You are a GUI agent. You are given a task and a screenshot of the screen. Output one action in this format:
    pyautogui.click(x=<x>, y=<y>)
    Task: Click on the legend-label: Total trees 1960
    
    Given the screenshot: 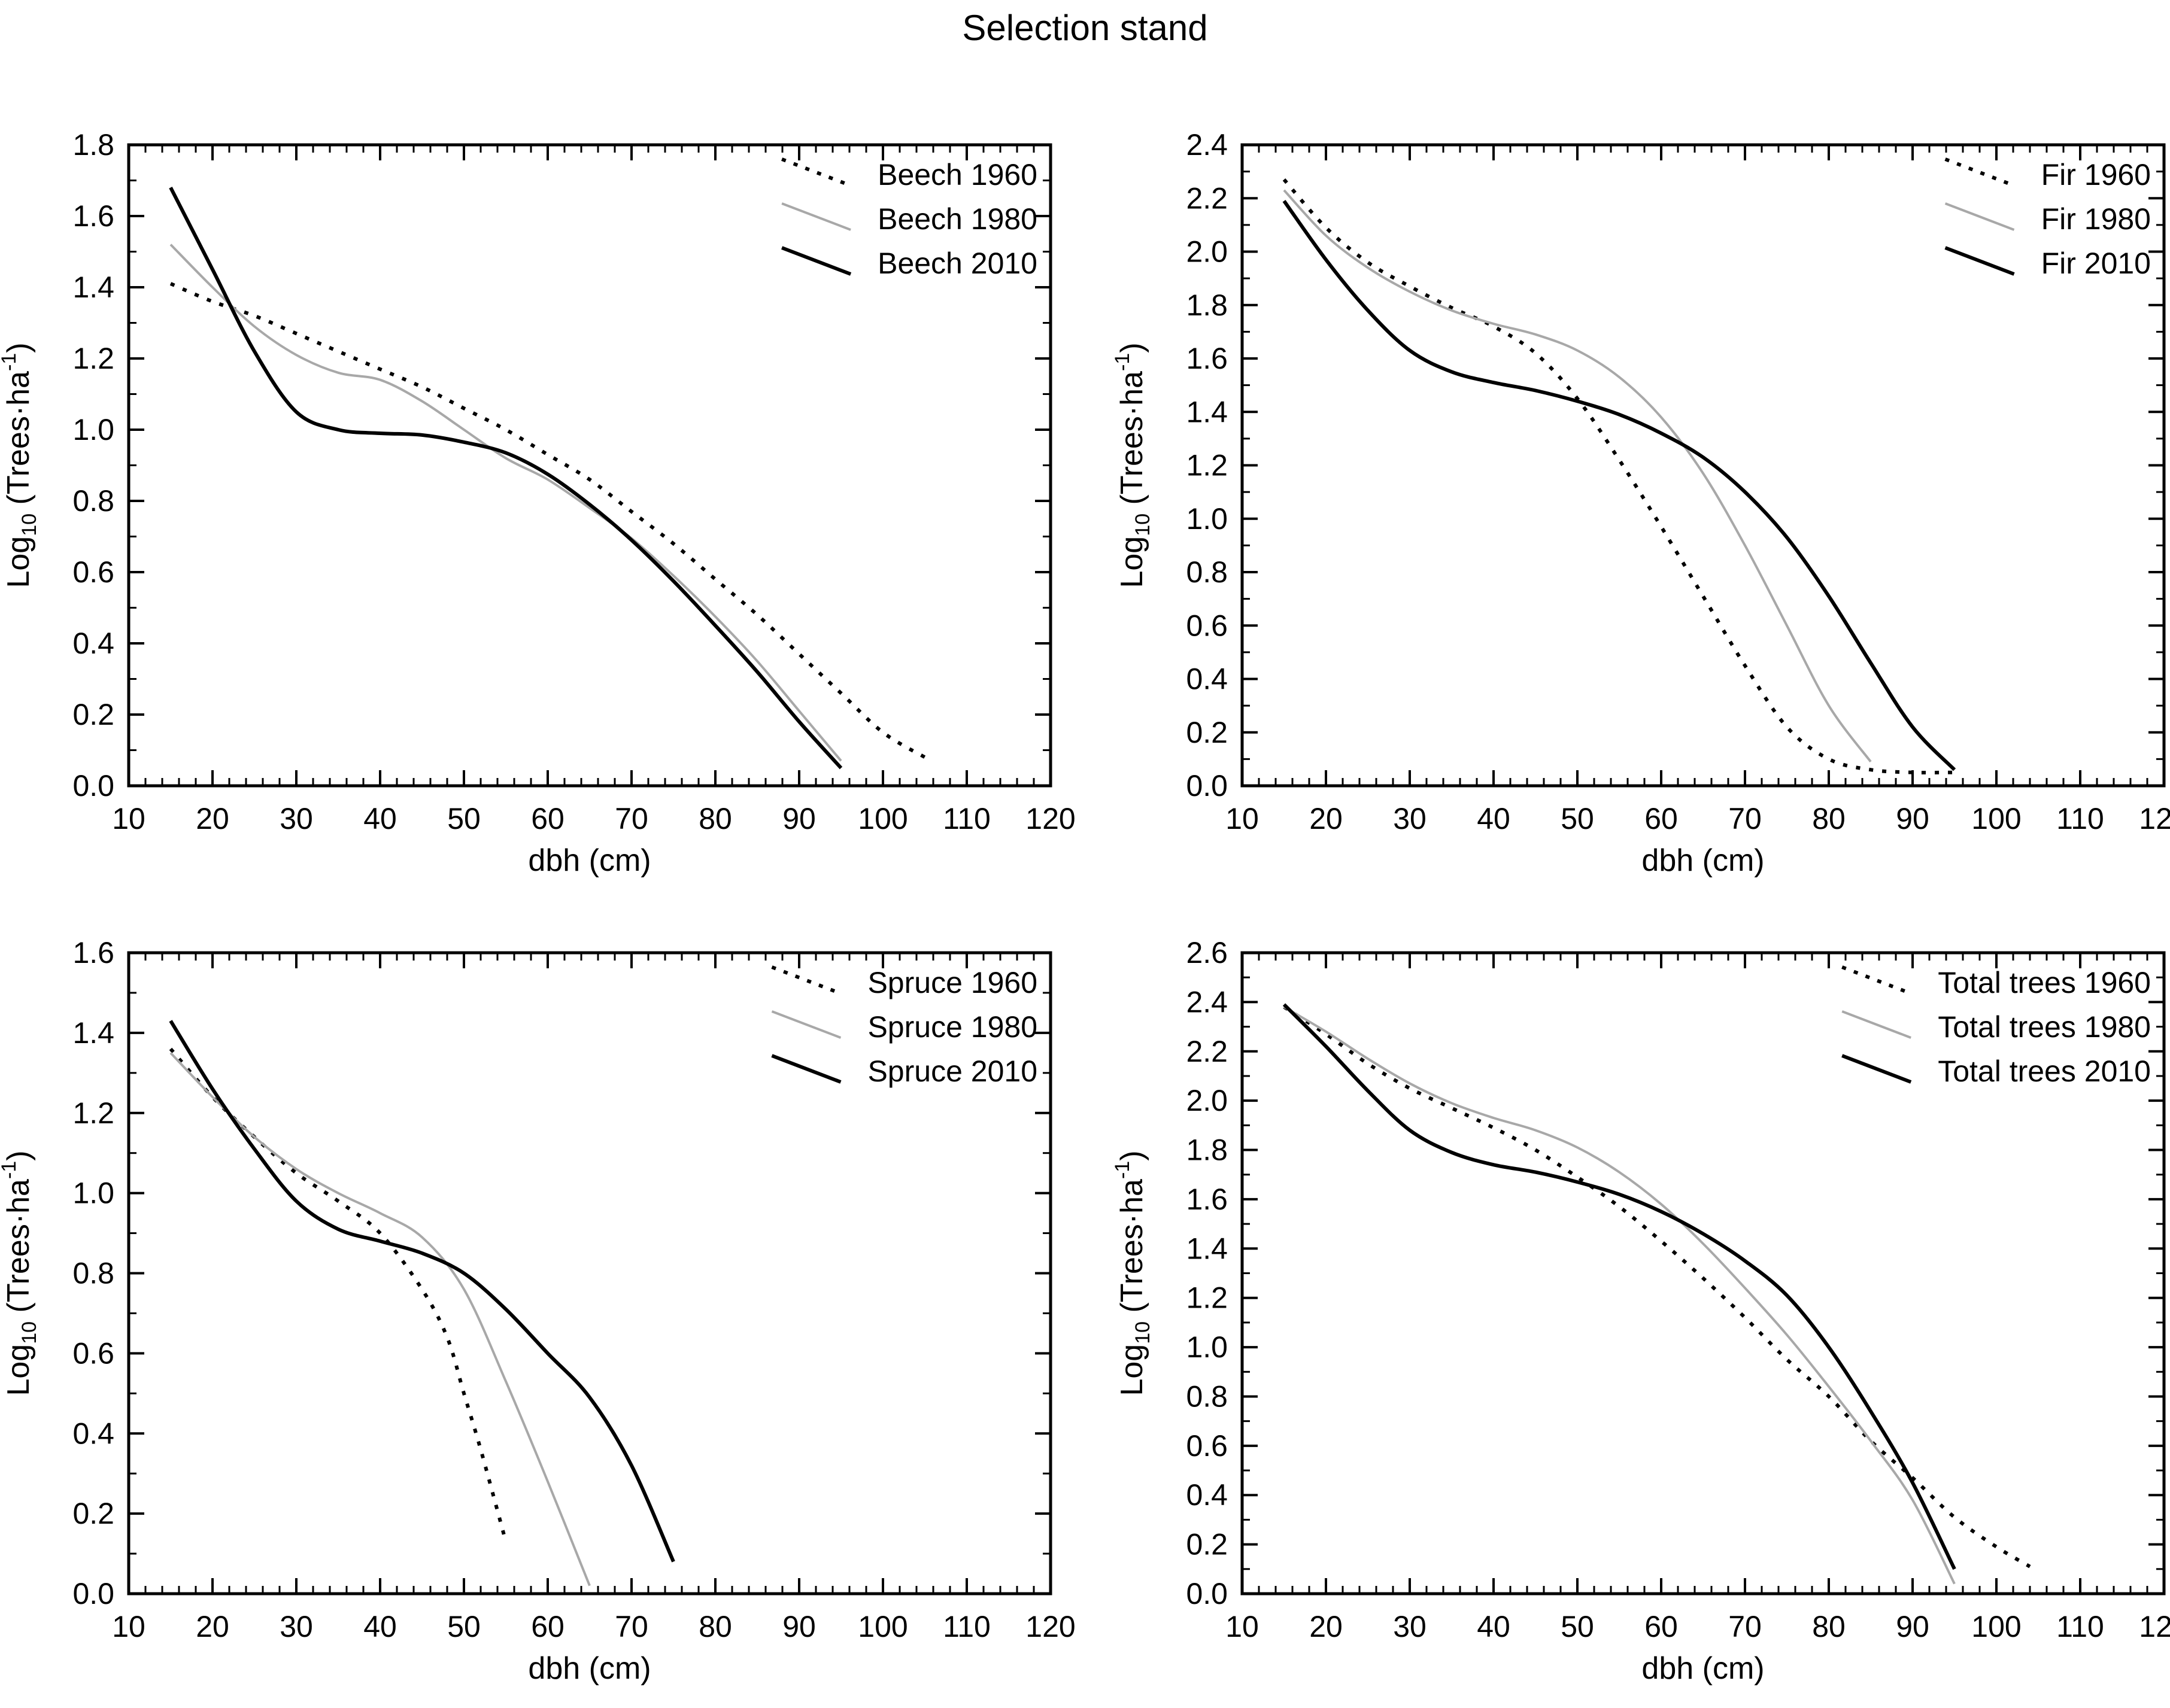 What is the action you would take?
    pyautogui.click(x=2045, y=983)
    